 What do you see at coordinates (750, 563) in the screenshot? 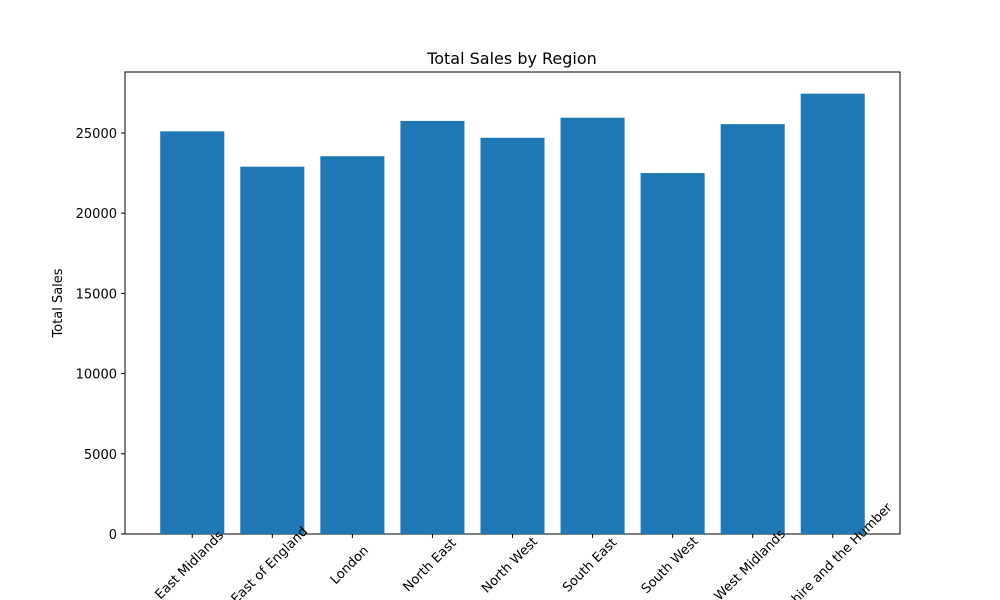
I see `x-tick-label: West Midlands` at bounding box center [750, 563].